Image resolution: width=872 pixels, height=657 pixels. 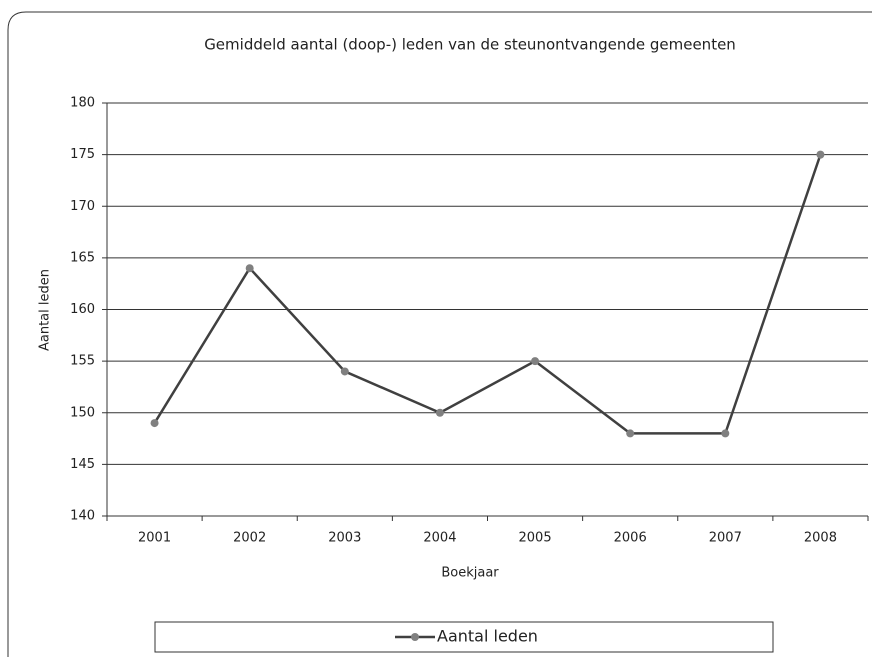 What do you see at coordinates (725, 538) in the screenshot?
I see `x-tick-label: 2007` at bounding box center [725, 538].